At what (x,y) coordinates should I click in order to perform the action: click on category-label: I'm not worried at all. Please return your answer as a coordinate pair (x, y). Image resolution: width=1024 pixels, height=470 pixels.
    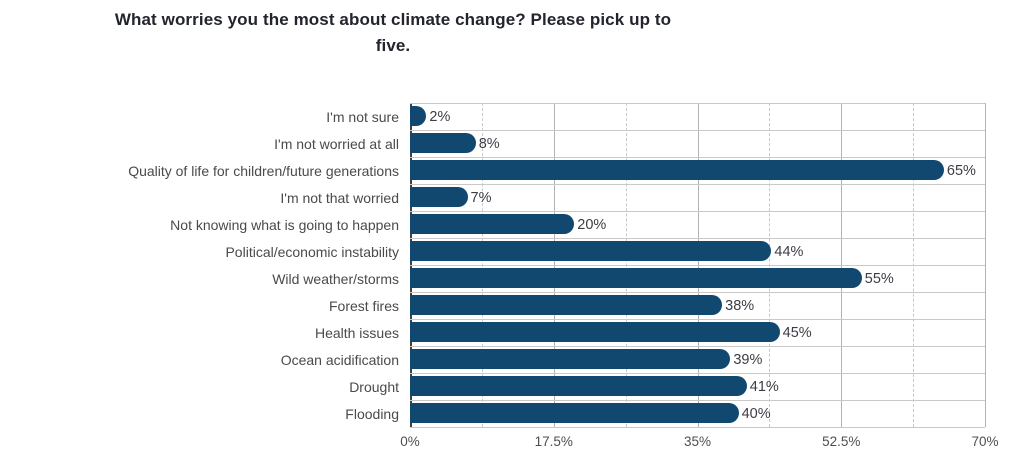
    Looking at the image, I should click on (336, 143).